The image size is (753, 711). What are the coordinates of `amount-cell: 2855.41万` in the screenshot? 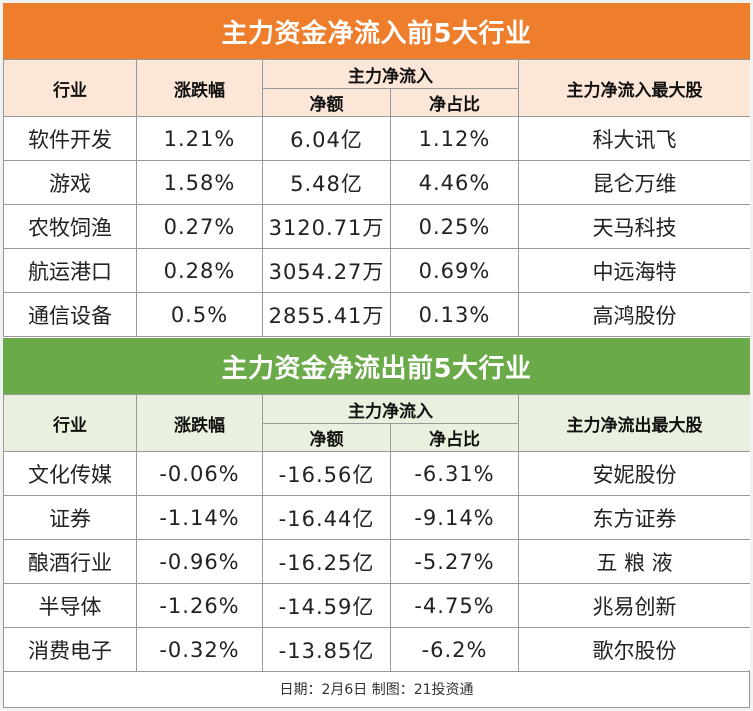 It's located at (326, 314).